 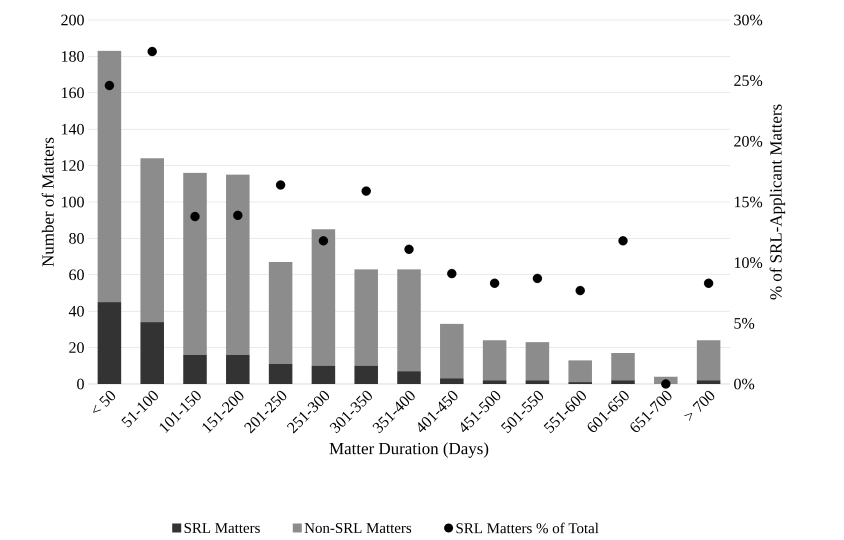 I want to click on y2-tick-label: 5%, so click(x=744, y=323).